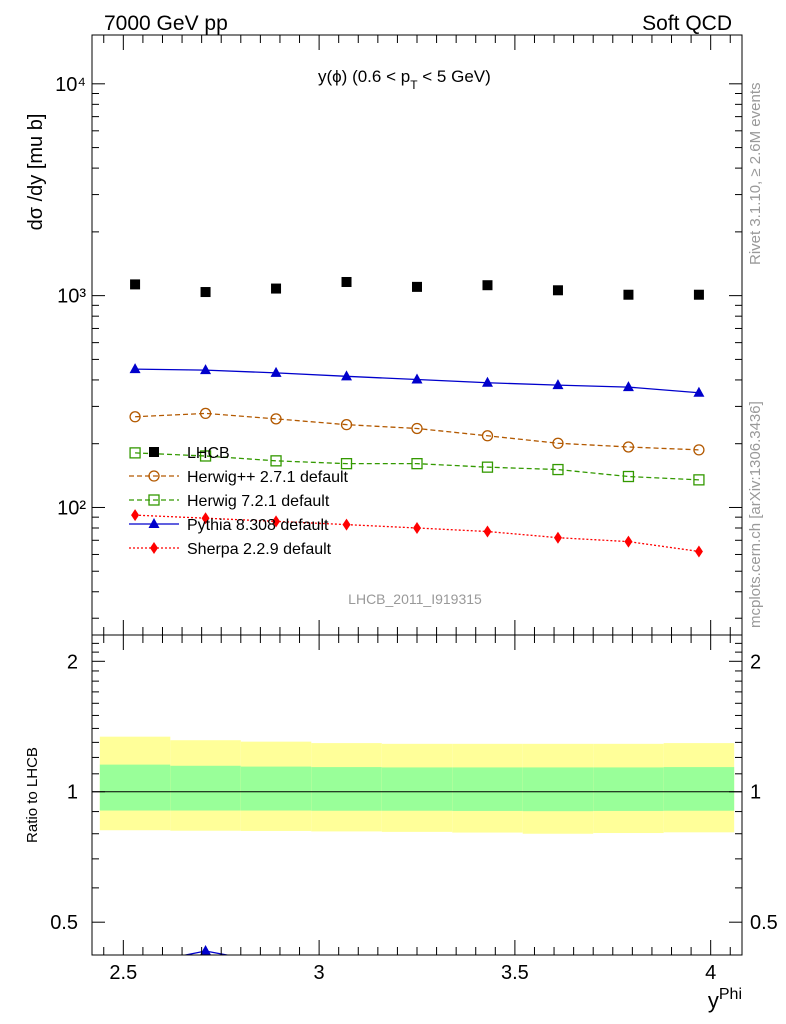 This screenshot has height=1024, width=786. Describe the element at coordinates (154, 500) in the screenshot. I see `legend-marker-herwig-7-2-1-default` at that location.